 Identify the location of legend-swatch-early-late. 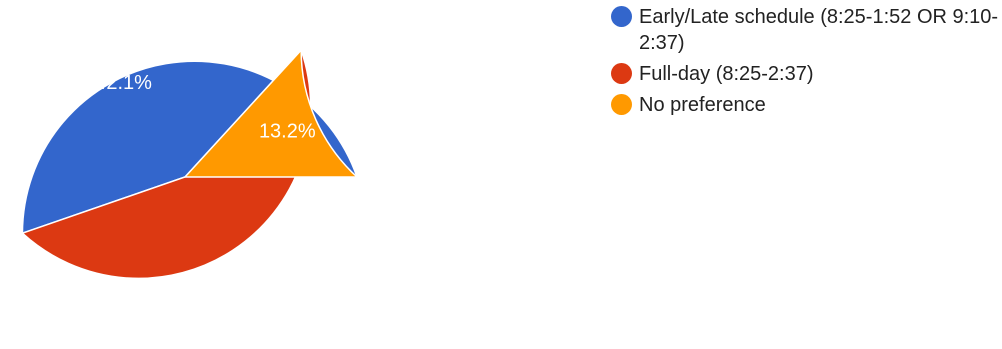
(621, 16).